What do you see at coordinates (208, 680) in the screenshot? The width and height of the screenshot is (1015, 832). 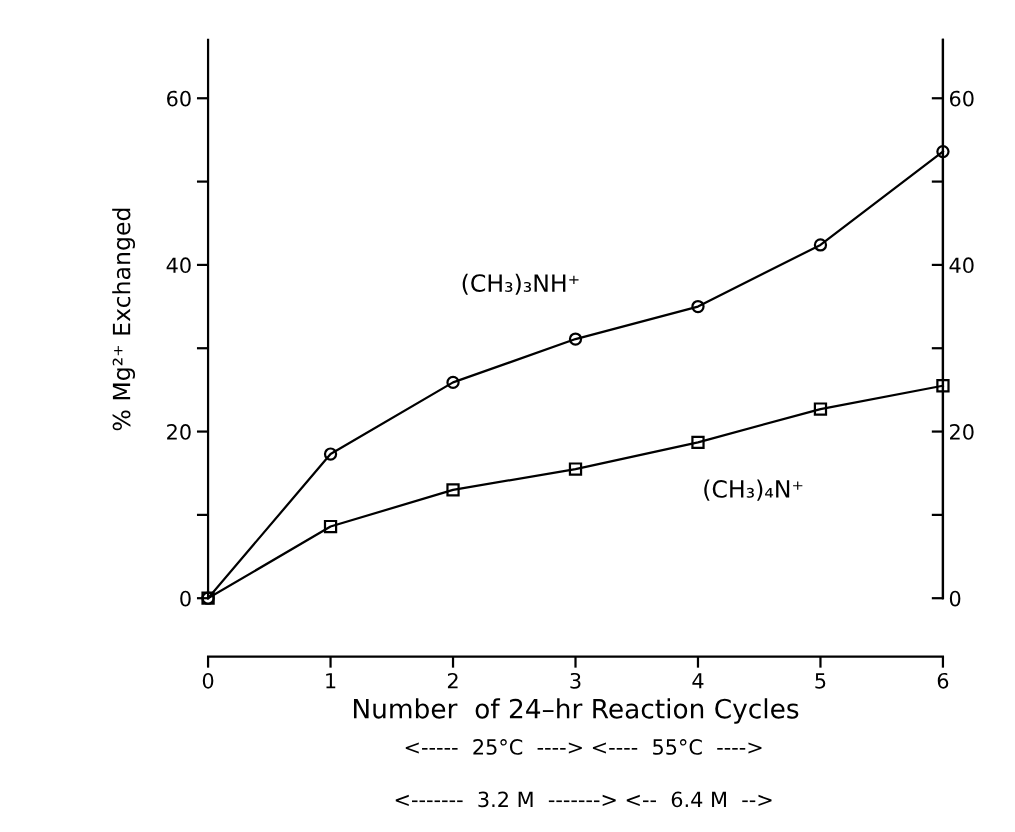 I see `x-tick-label: 0` at bounding box center [208, 680].